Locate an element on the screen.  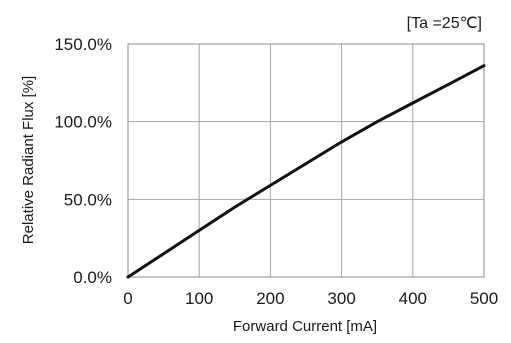
y-axis-ticks: 0.0% 50.0% 100.0% 150.0% is located at coordinates (83, 161).